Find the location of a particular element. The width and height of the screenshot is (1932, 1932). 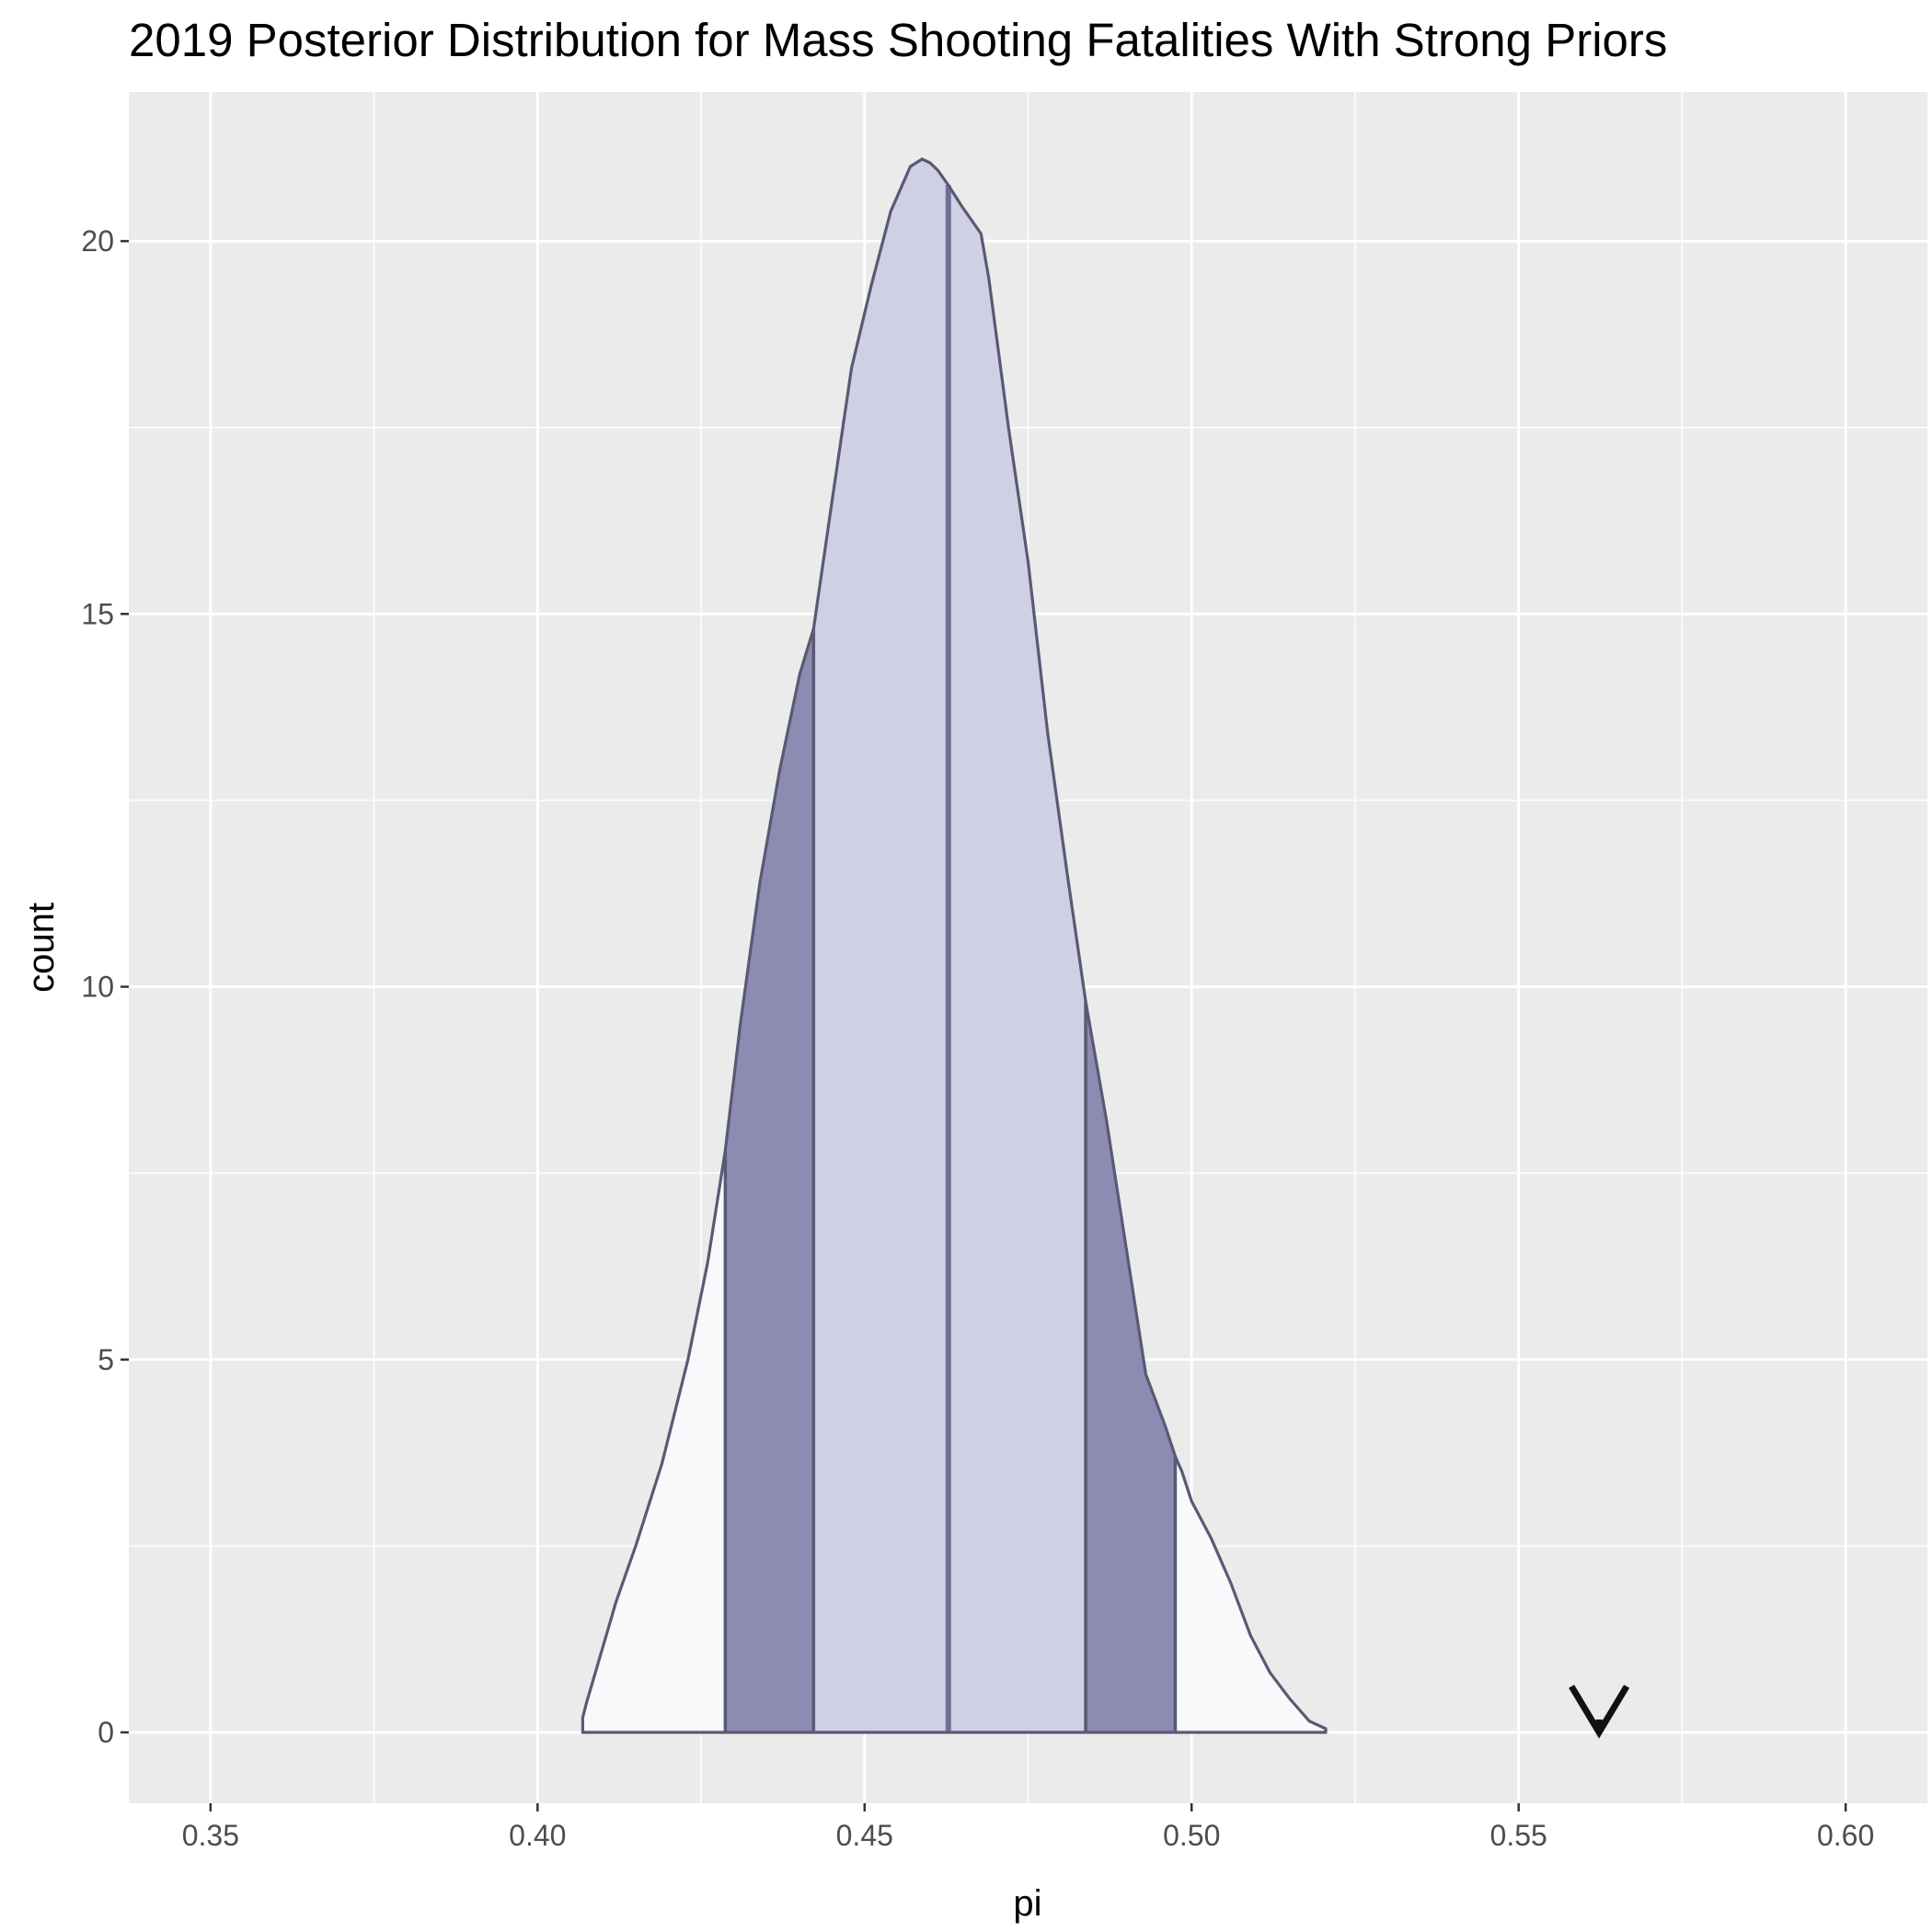

x-tick-label: 0.55 is located at coordinates (1518, 1835).